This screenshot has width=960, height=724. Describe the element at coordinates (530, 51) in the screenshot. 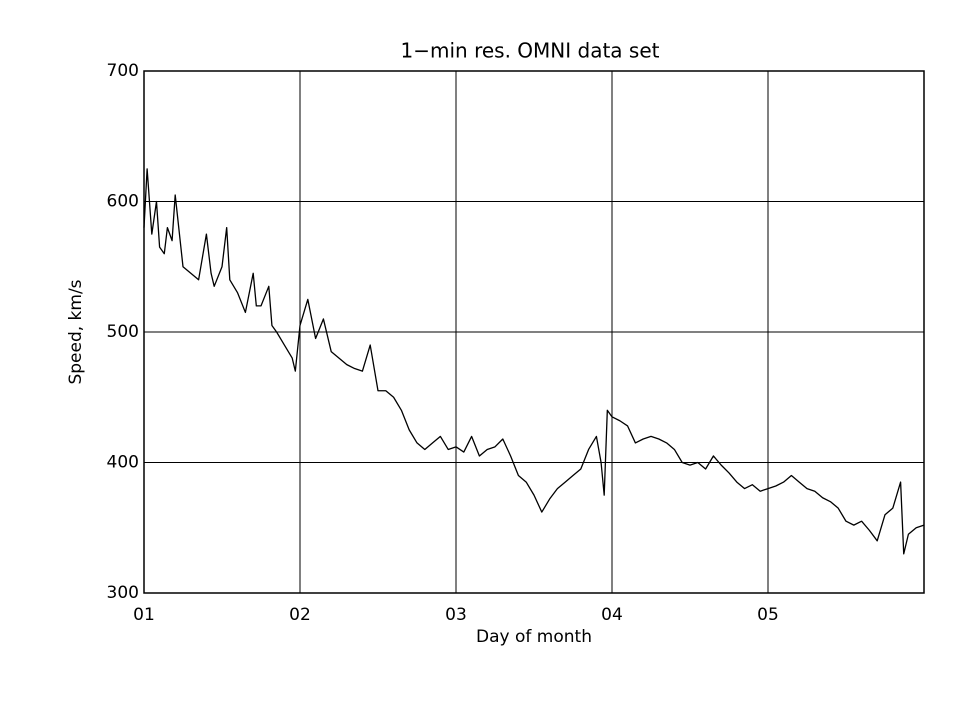

I see `chart-title: 1−min res. OMNI data set` at that location.